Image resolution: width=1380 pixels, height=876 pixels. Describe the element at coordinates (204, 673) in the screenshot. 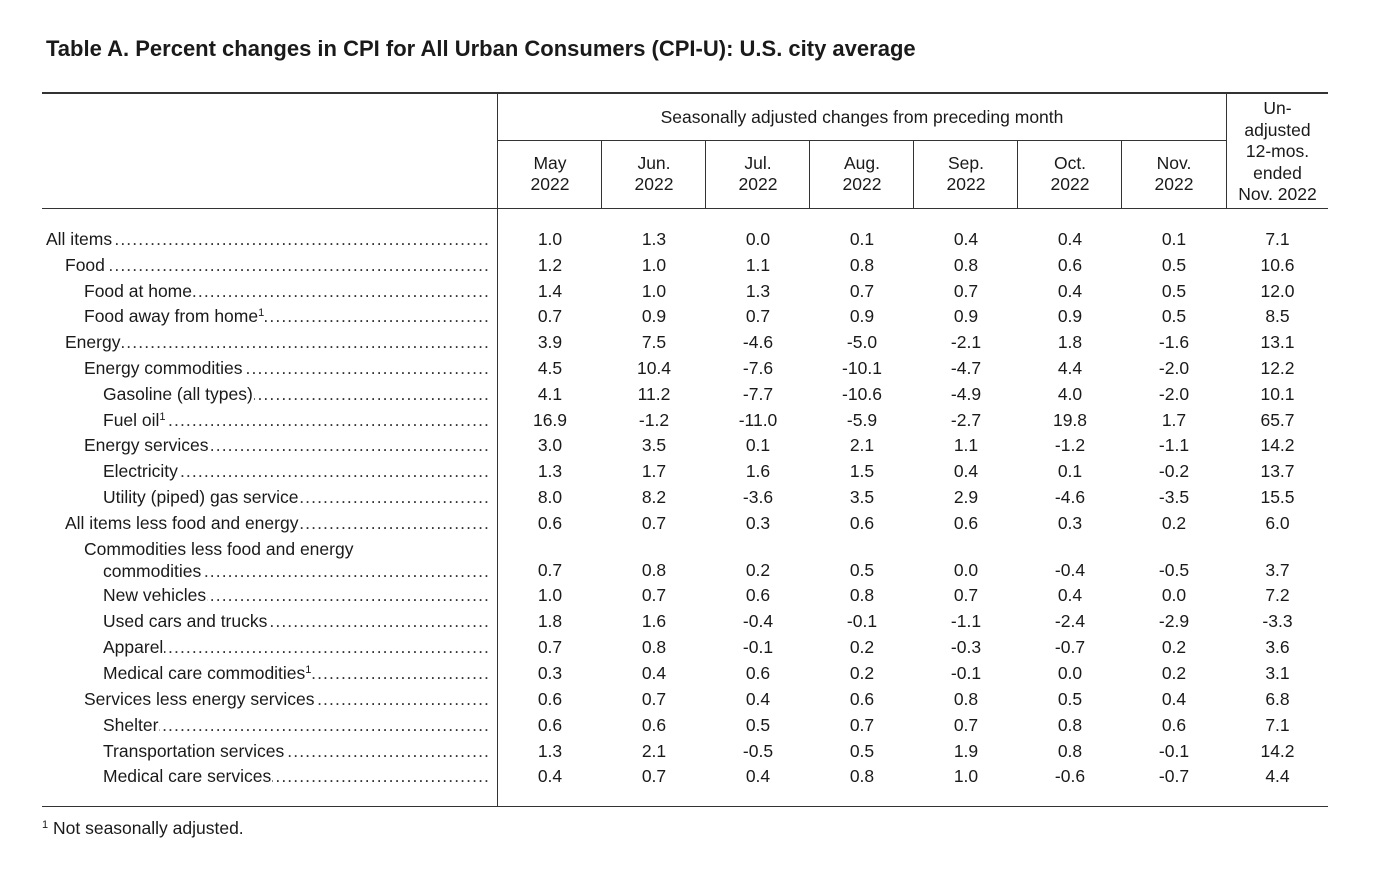

I see `row-label-text: Medical care commodities` at that location.